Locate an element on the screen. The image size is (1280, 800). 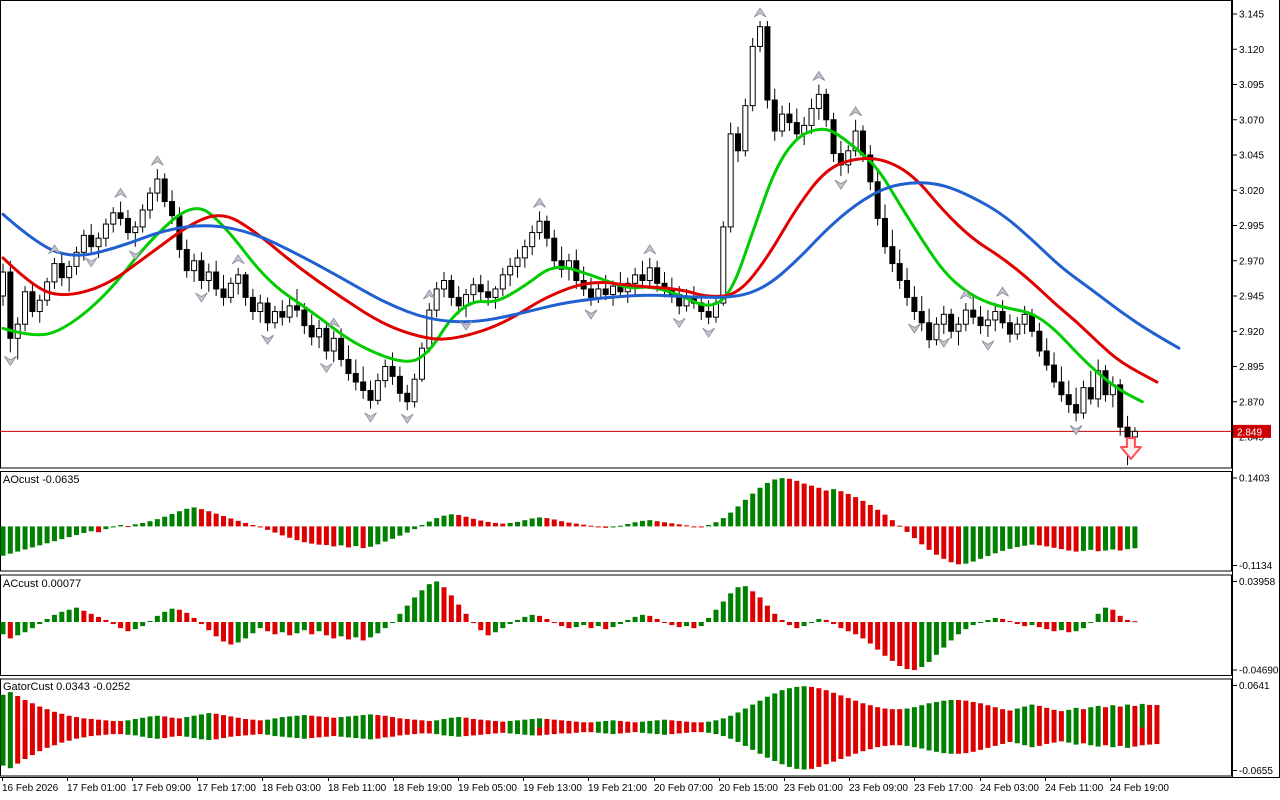
svg-text: 2.849 is located at coordinates (1249, 432).